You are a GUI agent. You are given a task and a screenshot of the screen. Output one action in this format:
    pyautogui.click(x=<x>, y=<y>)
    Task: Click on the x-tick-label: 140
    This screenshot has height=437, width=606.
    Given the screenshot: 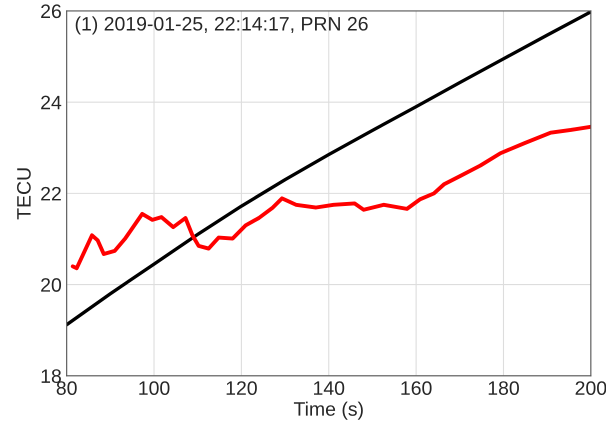 What is the action you would take?
    pyautogui.click(x=329, y=388)
    